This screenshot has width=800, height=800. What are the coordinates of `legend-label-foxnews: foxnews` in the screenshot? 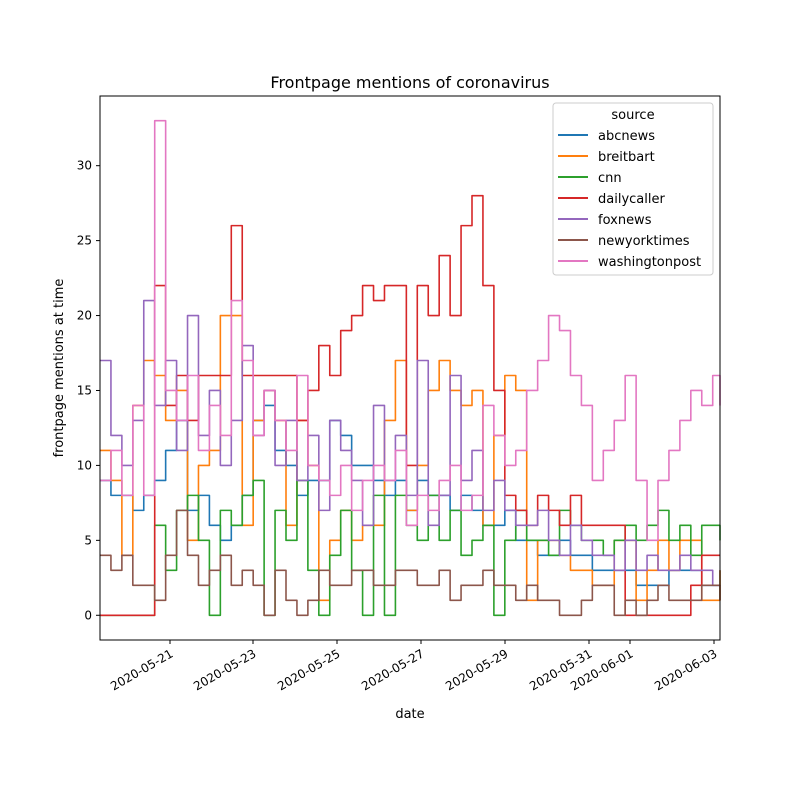 It's located at (625, 220).